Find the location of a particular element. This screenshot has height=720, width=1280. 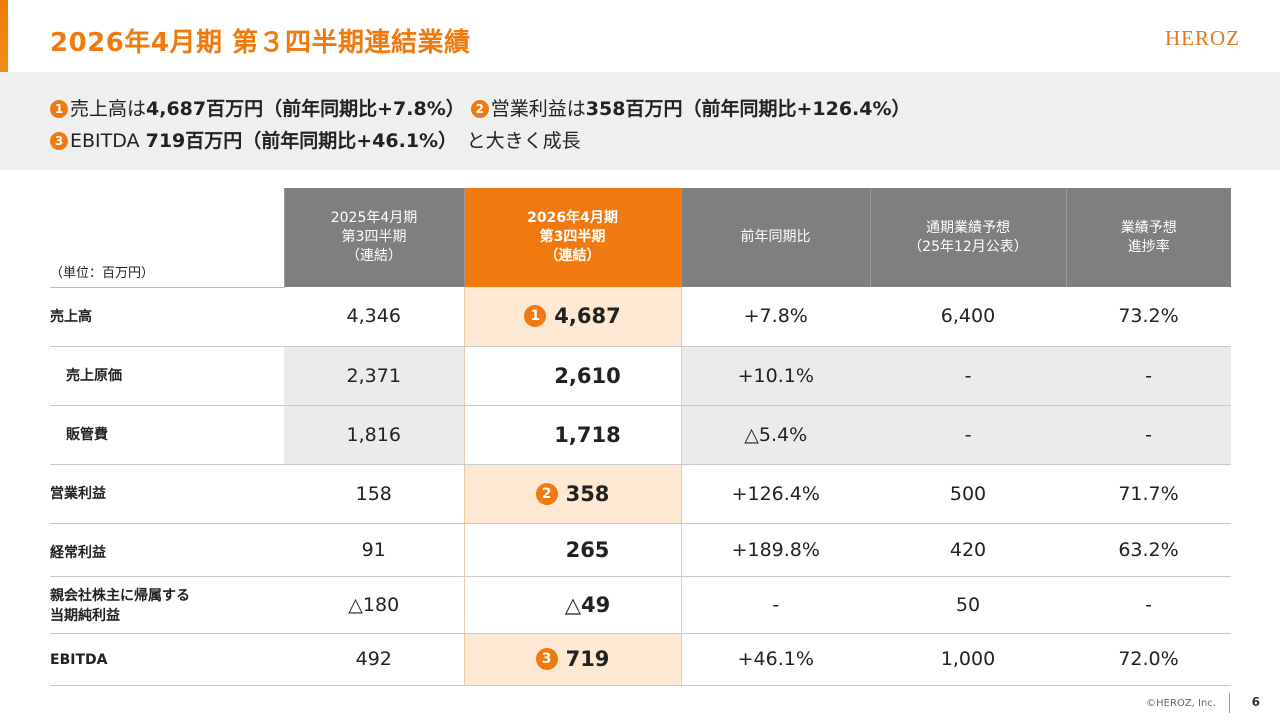

cell-forecast: 1,000 is located at coordinates (968, 659).